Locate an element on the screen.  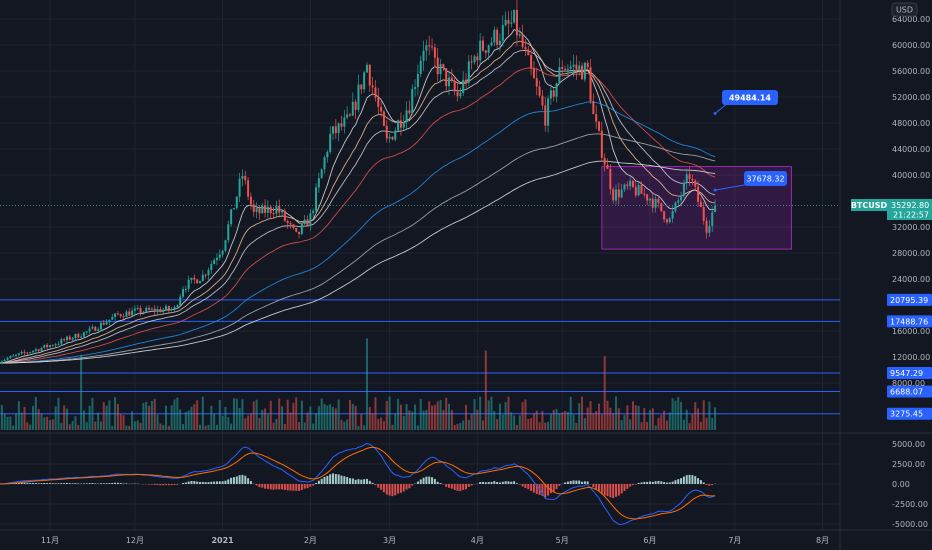
time-axis-label: 2月 is located at coordinates (310, 540).